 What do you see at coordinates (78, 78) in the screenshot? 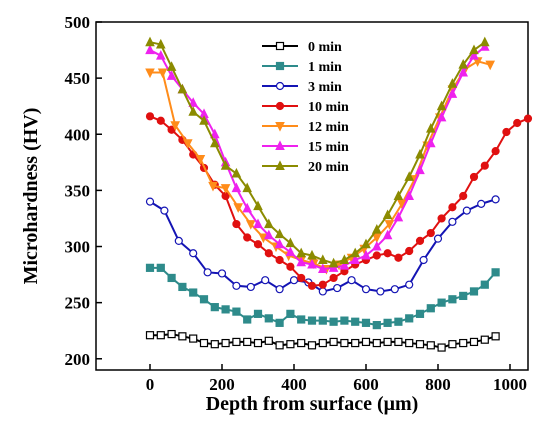
I see `y-tick-label: 450` at bounding box center [78, 78].